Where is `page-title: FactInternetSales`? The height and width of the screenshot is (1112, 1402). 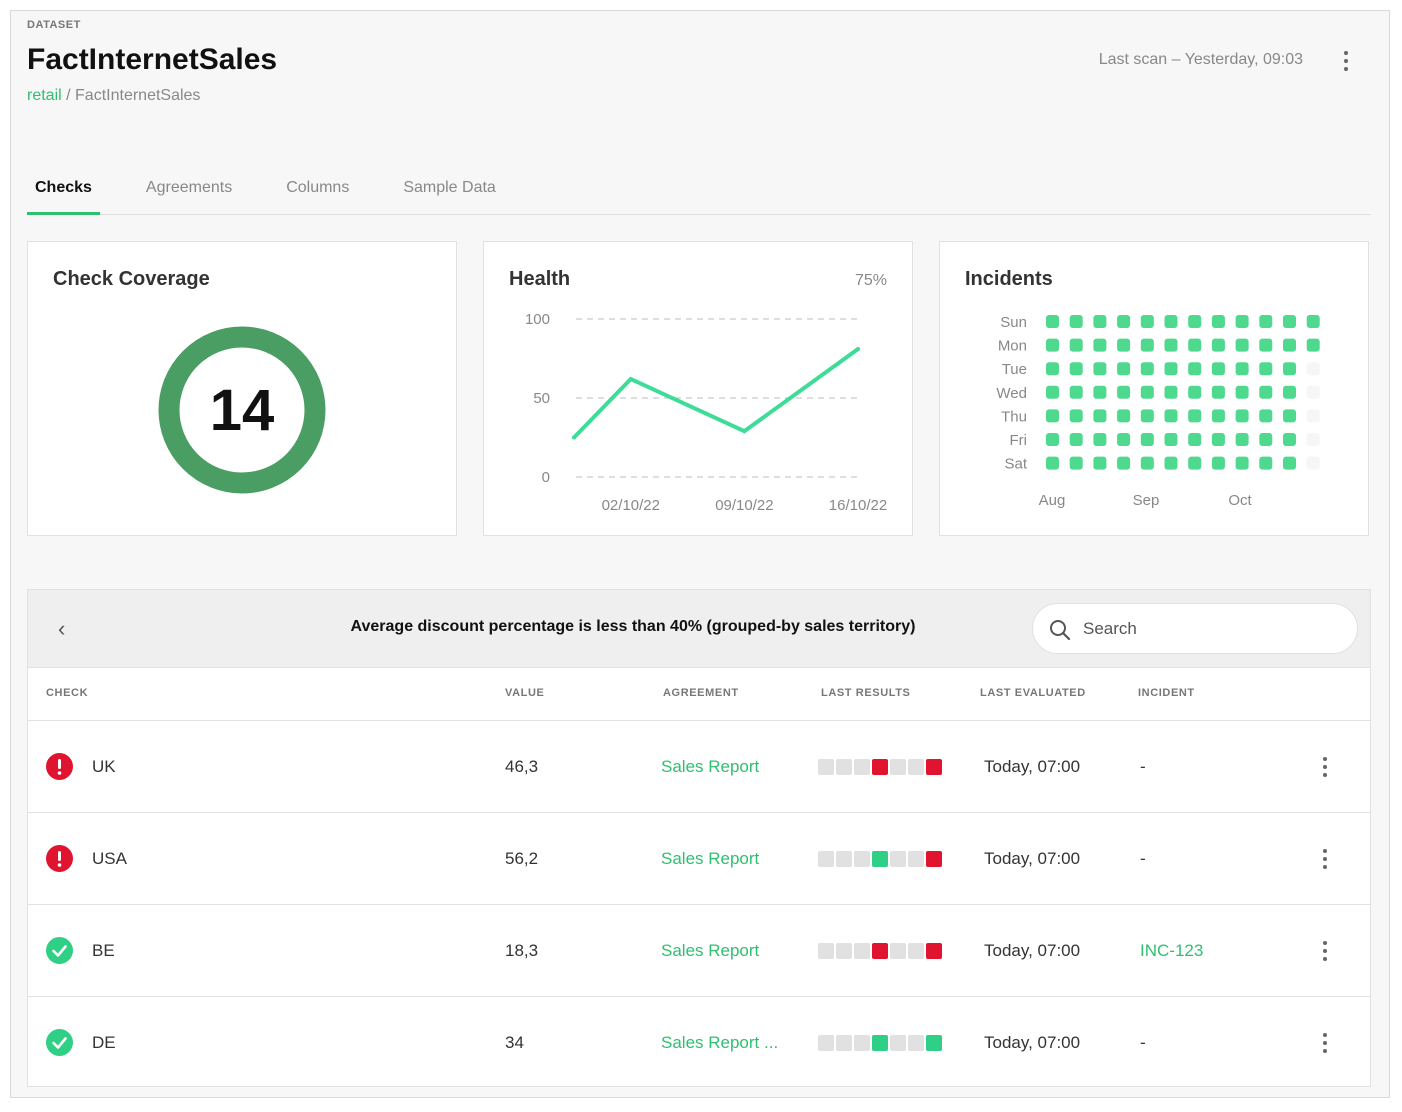
page-title: FactInternetSales is located at coordinates (152, 59).